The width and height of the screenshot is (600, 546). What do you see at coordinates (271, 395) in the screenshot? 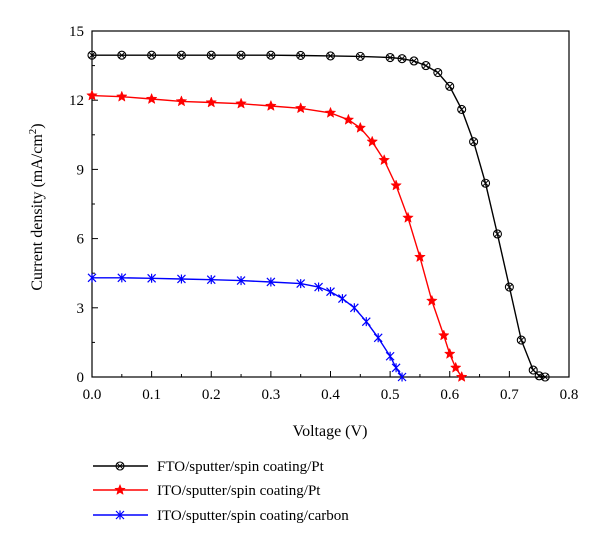
I see `x-tick-label: 0.3` at bounding box center [271, 395].